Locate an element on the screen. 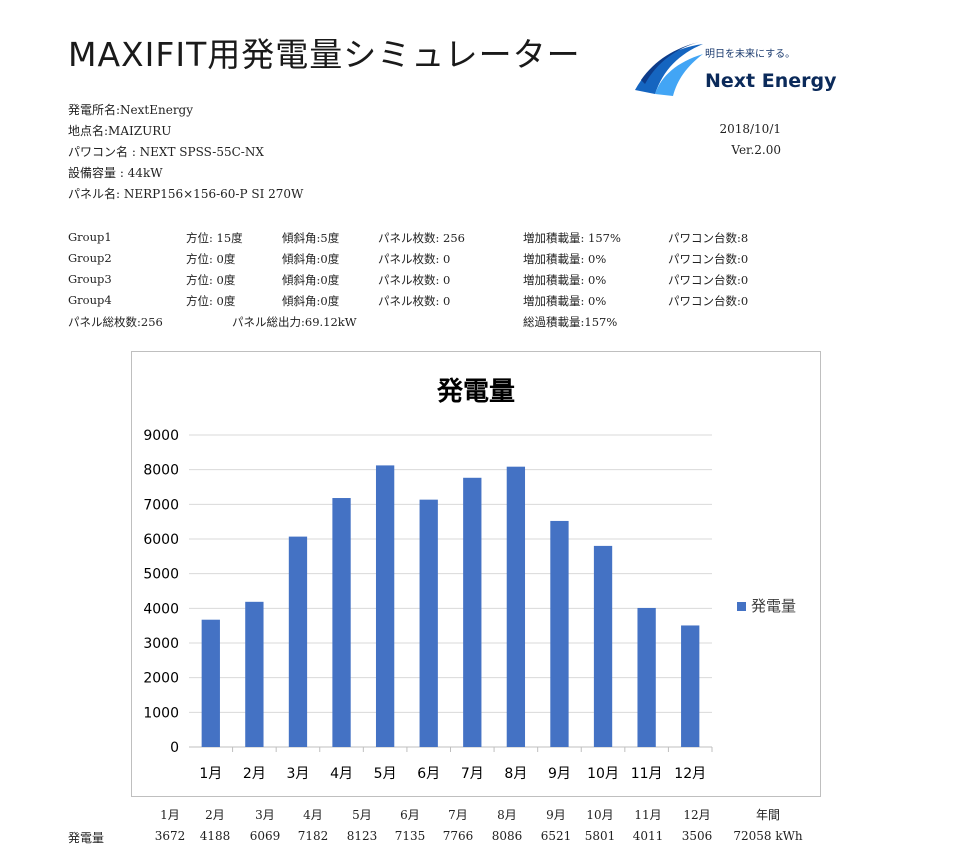 This screenshot has width=971, height=861. table-month-header: 5月 is located at coordinates (362, 815).